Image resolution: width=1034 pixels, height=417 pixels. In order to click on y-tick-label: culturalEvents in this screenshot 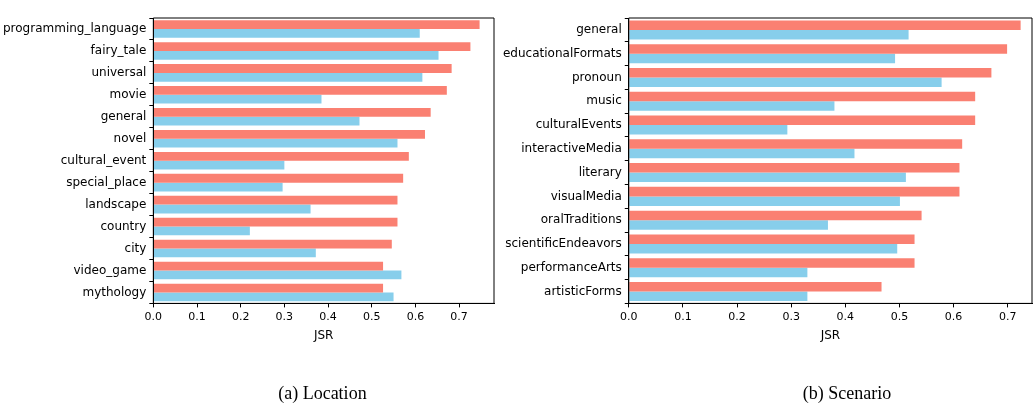, I will do `click(578, 124)`.